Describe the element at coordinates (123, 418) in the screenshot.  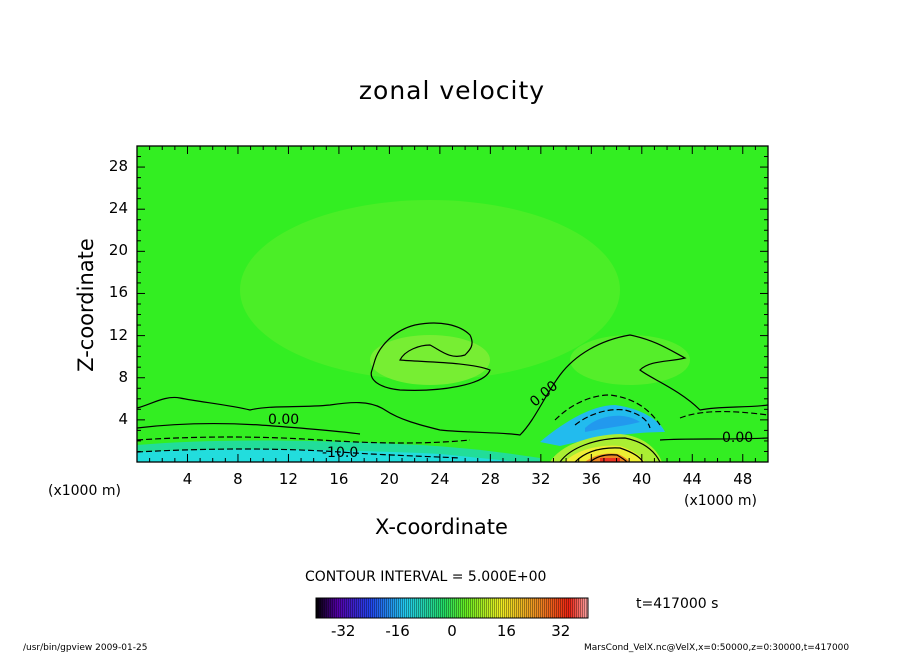
I see `y-tick-label: 4` at that location.